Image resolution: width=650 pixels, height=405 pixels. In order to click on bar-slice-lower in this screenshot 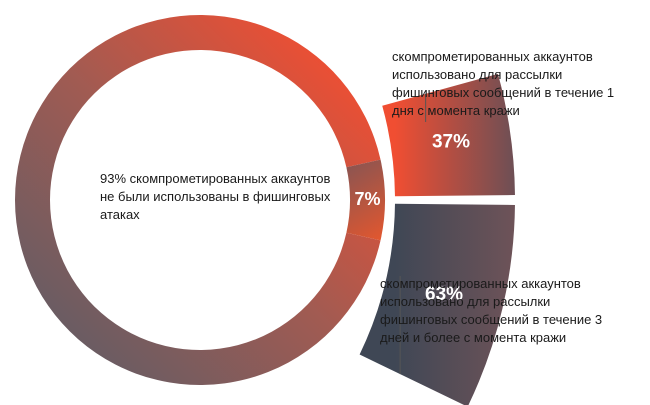, I will do `click(437, 304)`.